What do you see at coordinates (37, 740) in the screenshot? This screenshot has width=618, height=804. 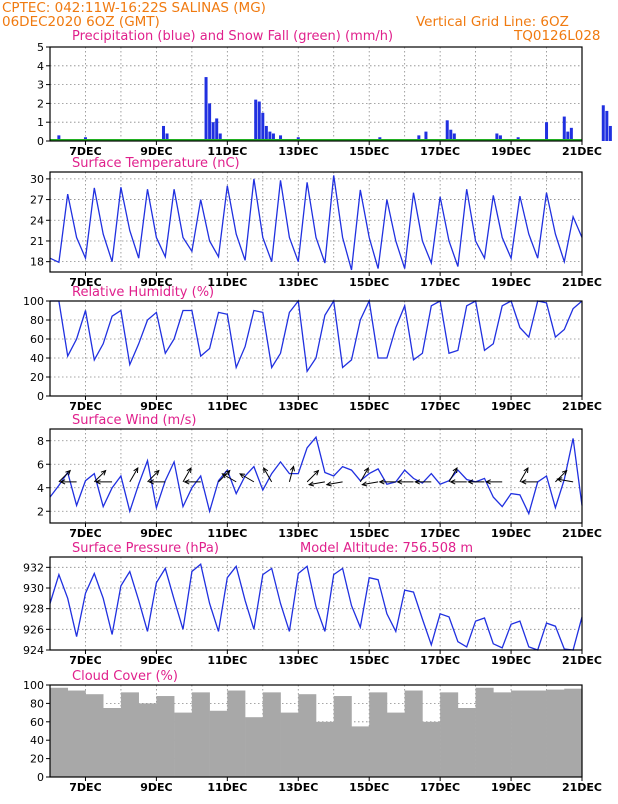 I see `cloud_cover-ytick-label: 40` at bounding box center [37, 740].